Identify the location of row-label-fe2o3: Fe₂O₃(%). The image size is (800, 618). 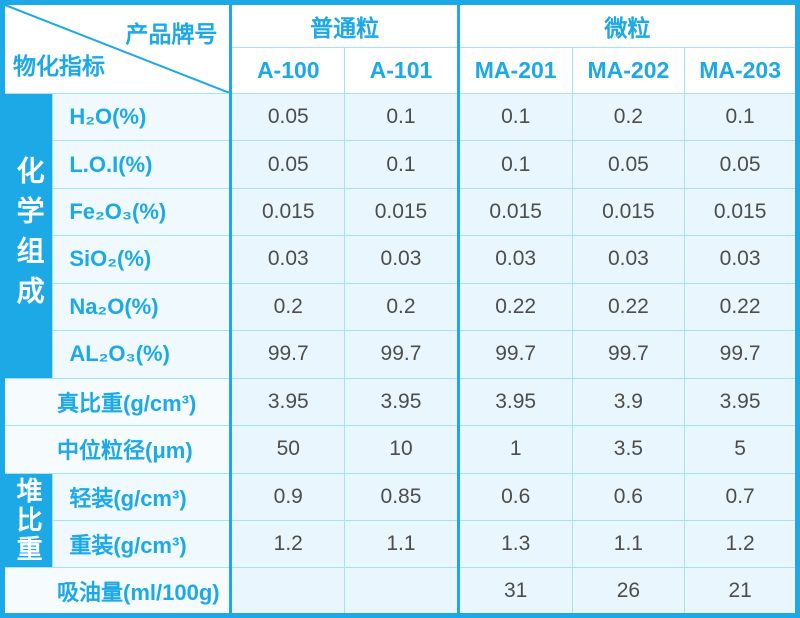
(142, 212).